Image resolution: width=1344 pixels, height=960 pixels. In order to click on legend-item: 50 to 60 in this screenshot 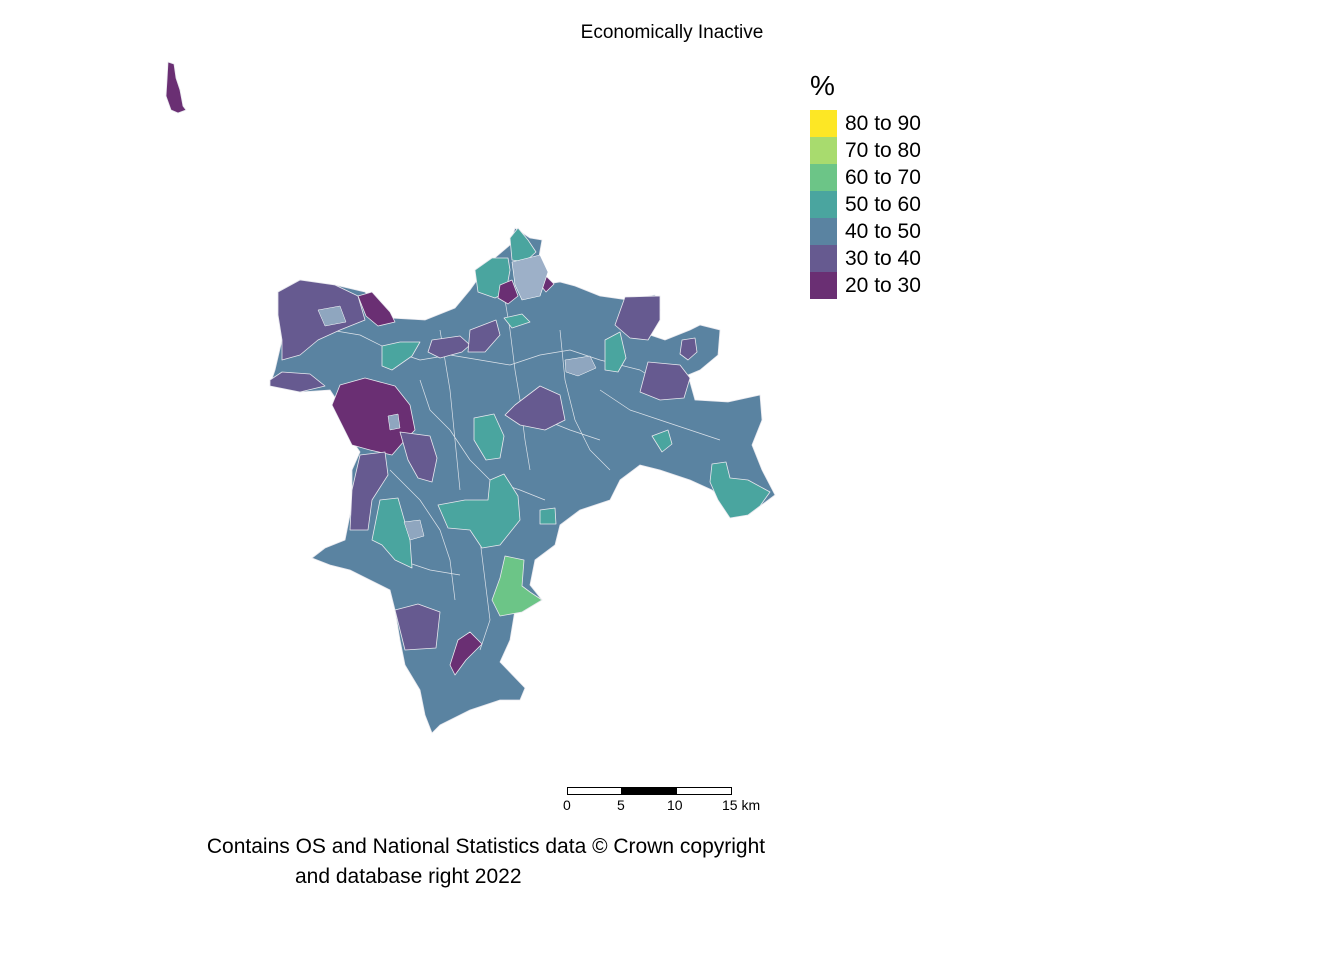, I will do `click(865, 204)`.